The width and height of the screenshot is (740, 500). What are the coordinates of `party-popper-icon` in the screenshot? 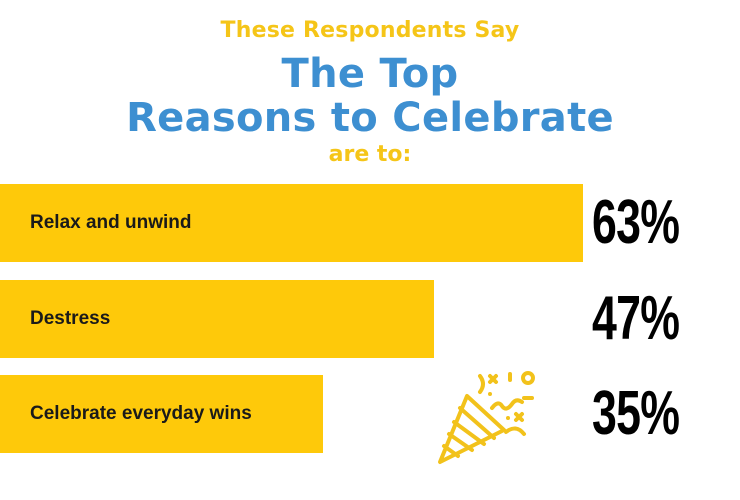 It's located at (486, 417).